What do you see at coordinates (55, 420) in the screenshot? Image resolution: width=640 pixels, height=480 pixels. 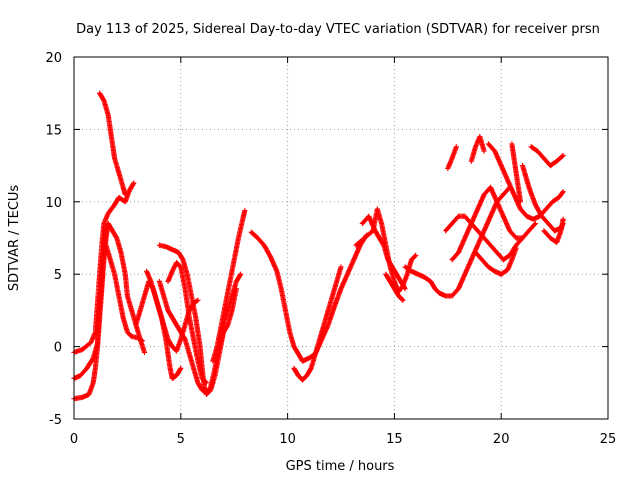 I see `y-tick-label: -5` at bounding box center [55, 420].